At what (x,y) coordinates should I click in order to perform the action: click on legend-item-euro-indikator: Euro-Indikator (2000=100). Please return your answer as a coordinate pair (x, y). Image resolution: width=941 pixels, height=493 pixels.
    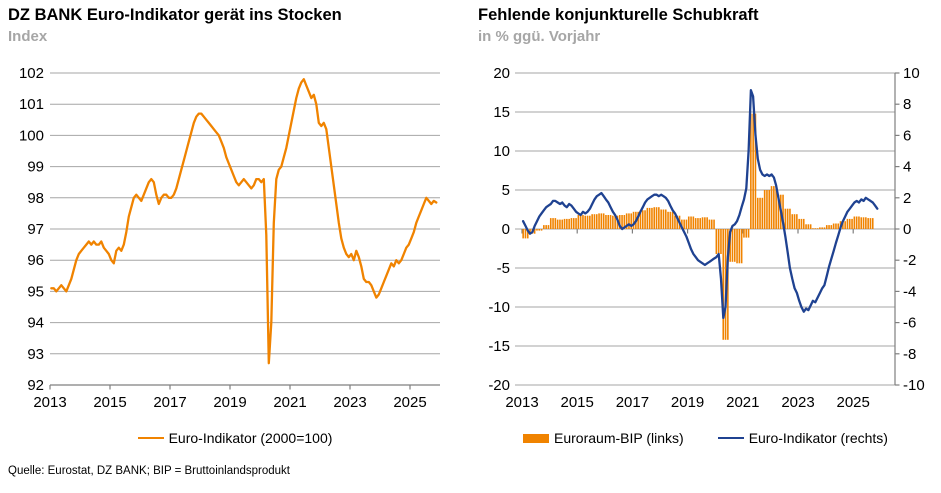
    Looking at the image, I should click on (235, 438).